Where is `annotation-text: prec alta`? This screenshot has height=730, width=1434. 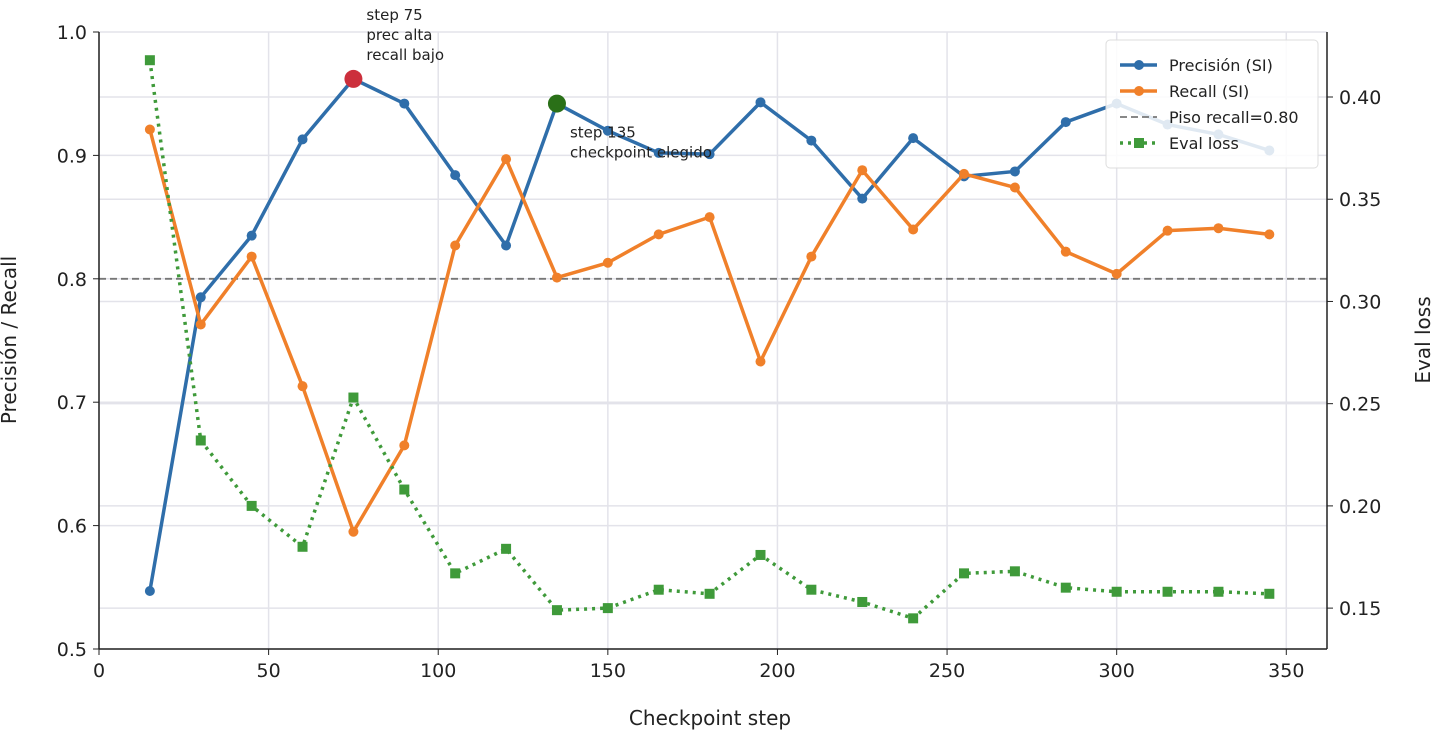
annotation-text: prec alta is located at coordinates (399, 35).